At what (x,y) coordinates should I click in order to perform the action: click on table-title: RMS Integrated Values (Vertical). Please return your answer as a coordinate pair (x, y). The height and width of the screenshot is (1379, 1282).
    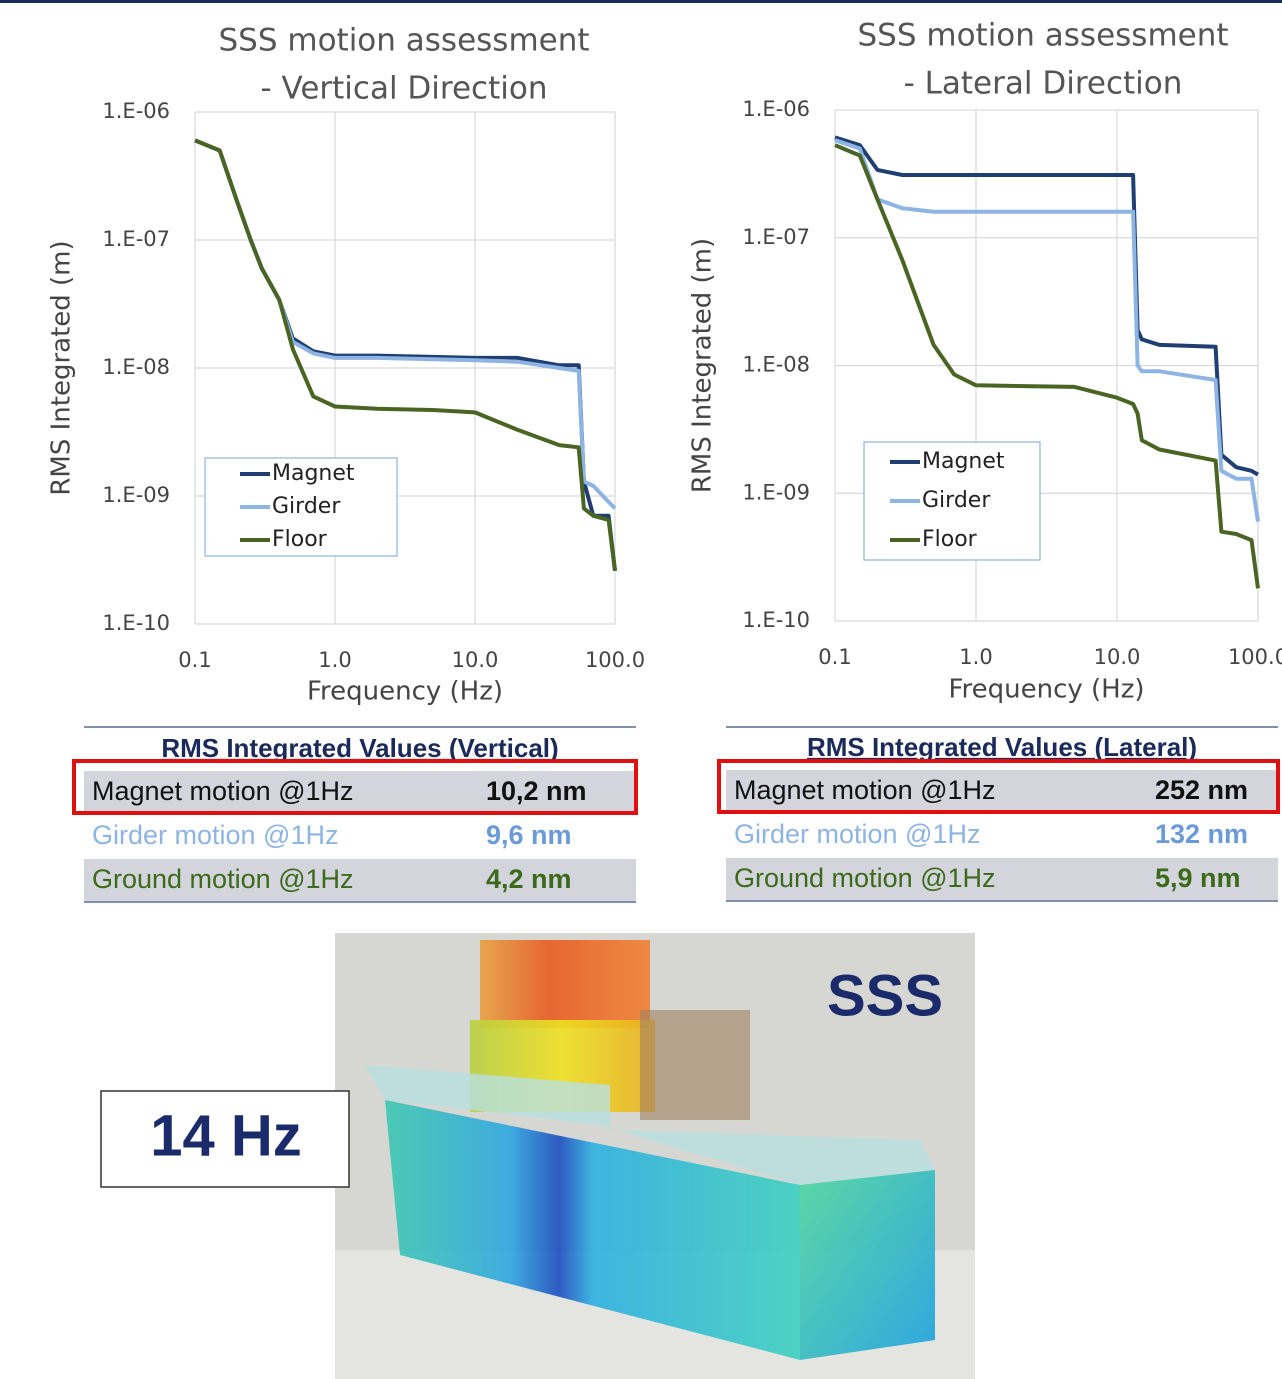
    Looking at the image, I should click on (359, 748).